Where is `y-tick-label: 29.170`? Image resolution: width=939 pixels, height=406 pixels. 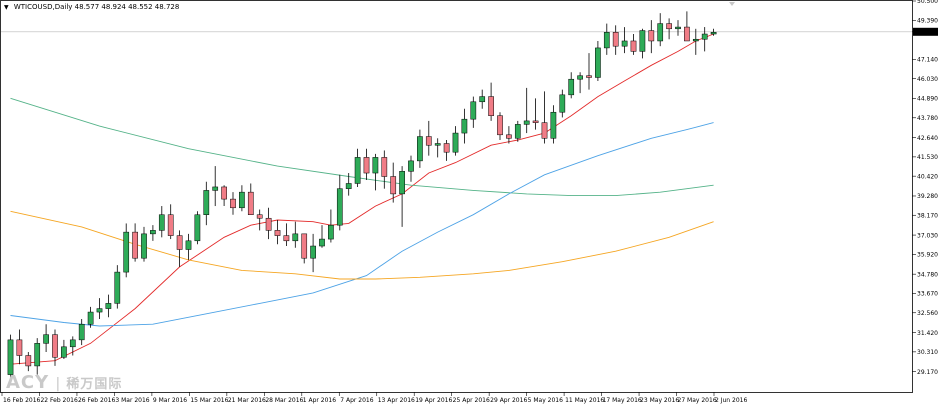
y-tick-label: 29.170 is located at coordinates (927, 372).